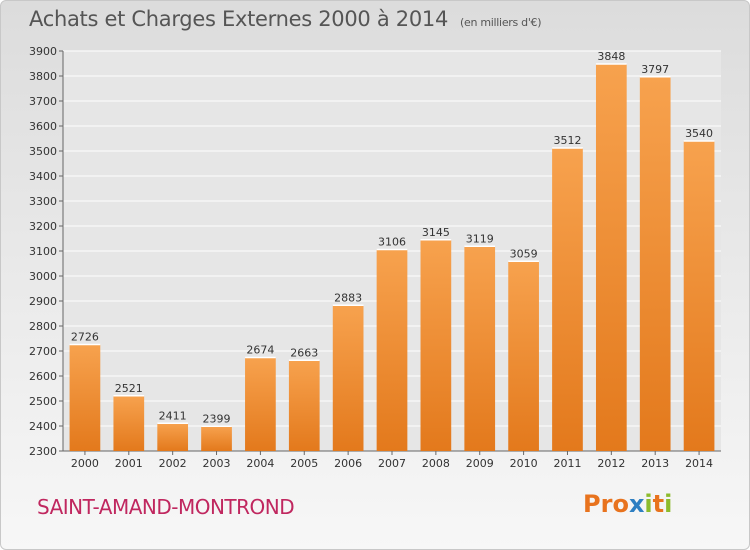 Image resolution: width=750 pixels, height=550 pixels. What do you see at coordinates (480, 463) in the screenshot?
I see `x-tick-label: 2009` at bounding box center [480, 463].